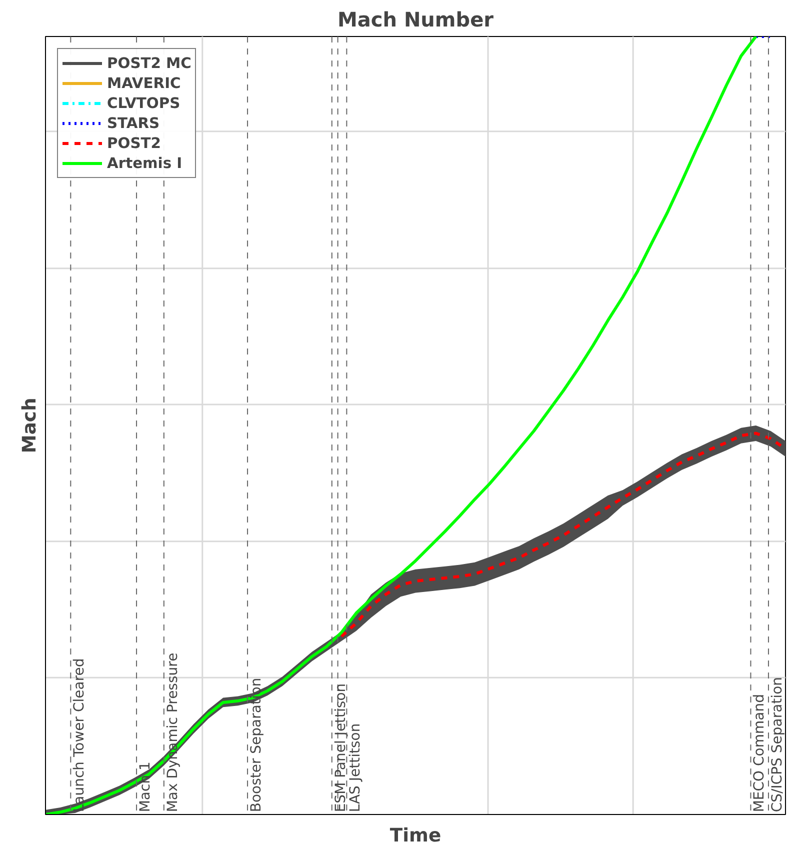 This screenshot has height=849, width=787. I want to click on annotation: MECO Command, so click(760, 753).